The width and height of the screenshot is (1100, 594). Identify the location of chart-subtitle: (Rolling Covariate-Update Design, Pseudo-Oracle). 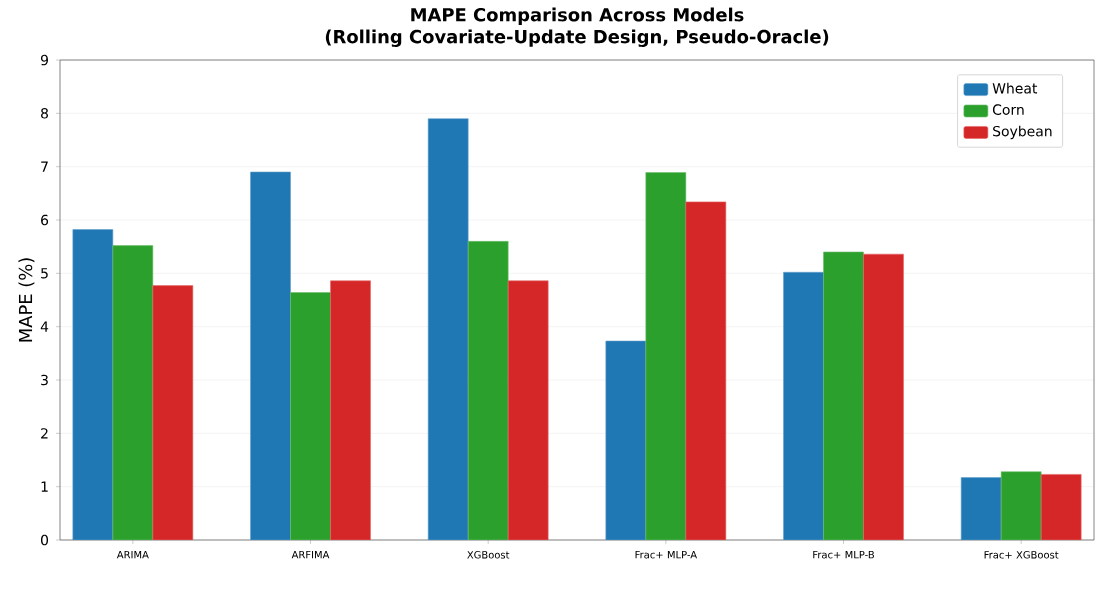
(577, 38).